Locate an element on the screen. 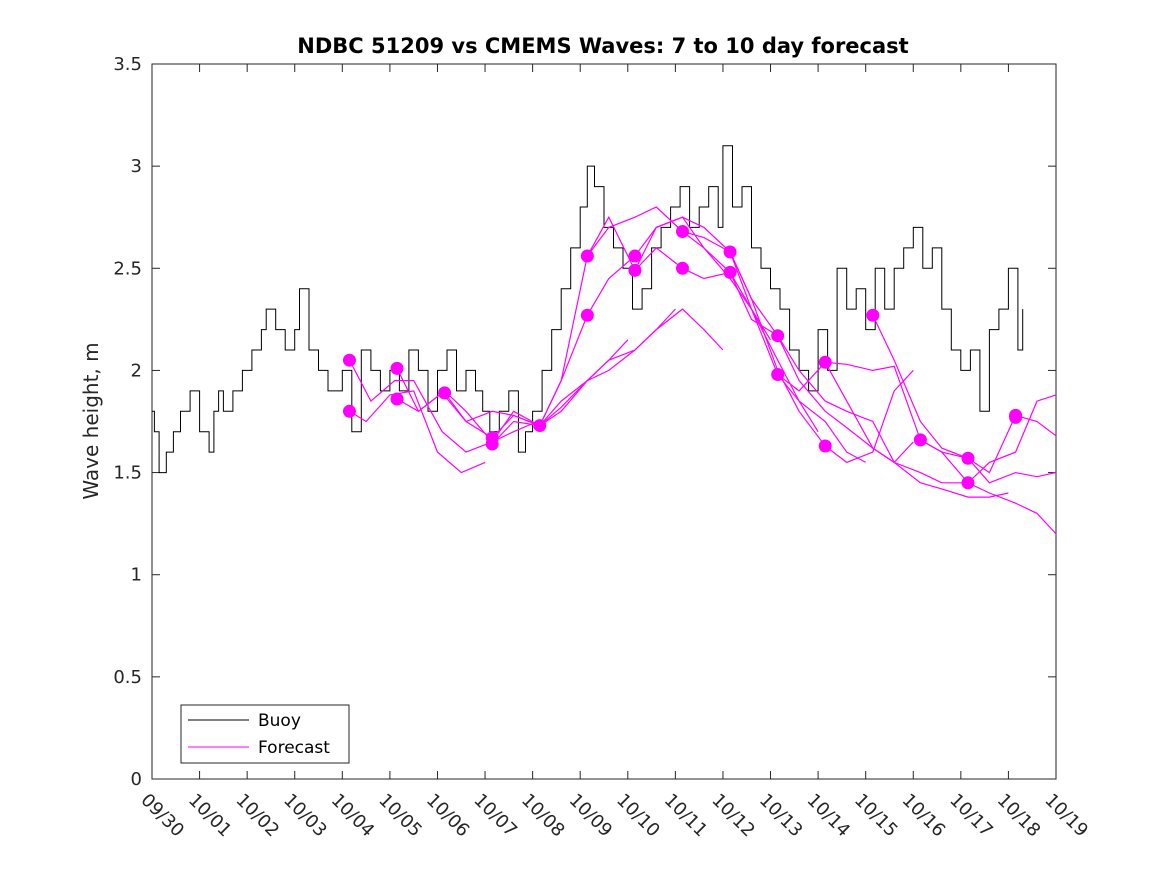 The image size is (1167, 875). legend-box is located at coordinates (265, 734).